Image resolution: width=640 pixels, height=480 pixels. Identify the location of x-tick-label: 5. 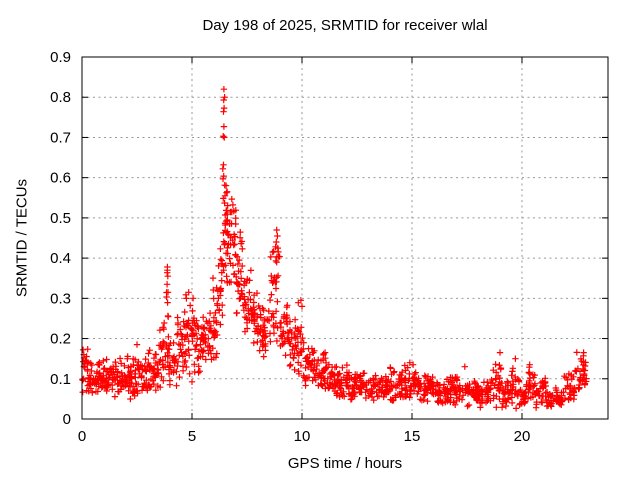
(192, 436).